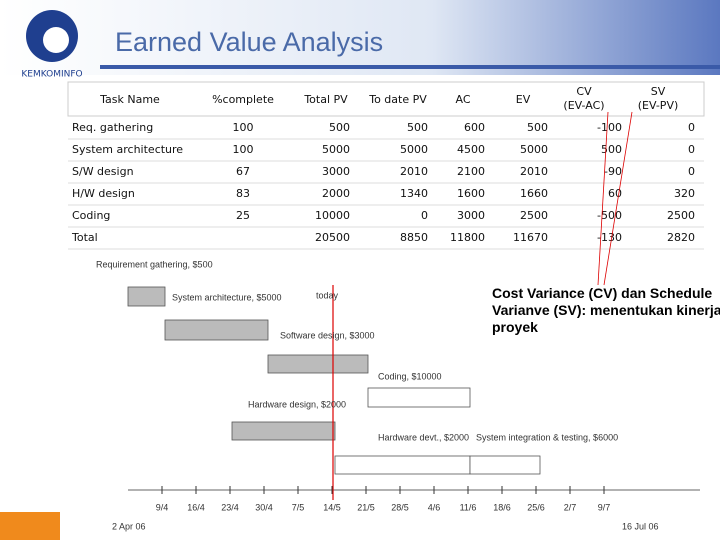 Image resolution: width=720 pixels, height=540 pixels. Describe the element at coordinates (530, 237) in the screenshot. I see `cell: 11670` at that location.